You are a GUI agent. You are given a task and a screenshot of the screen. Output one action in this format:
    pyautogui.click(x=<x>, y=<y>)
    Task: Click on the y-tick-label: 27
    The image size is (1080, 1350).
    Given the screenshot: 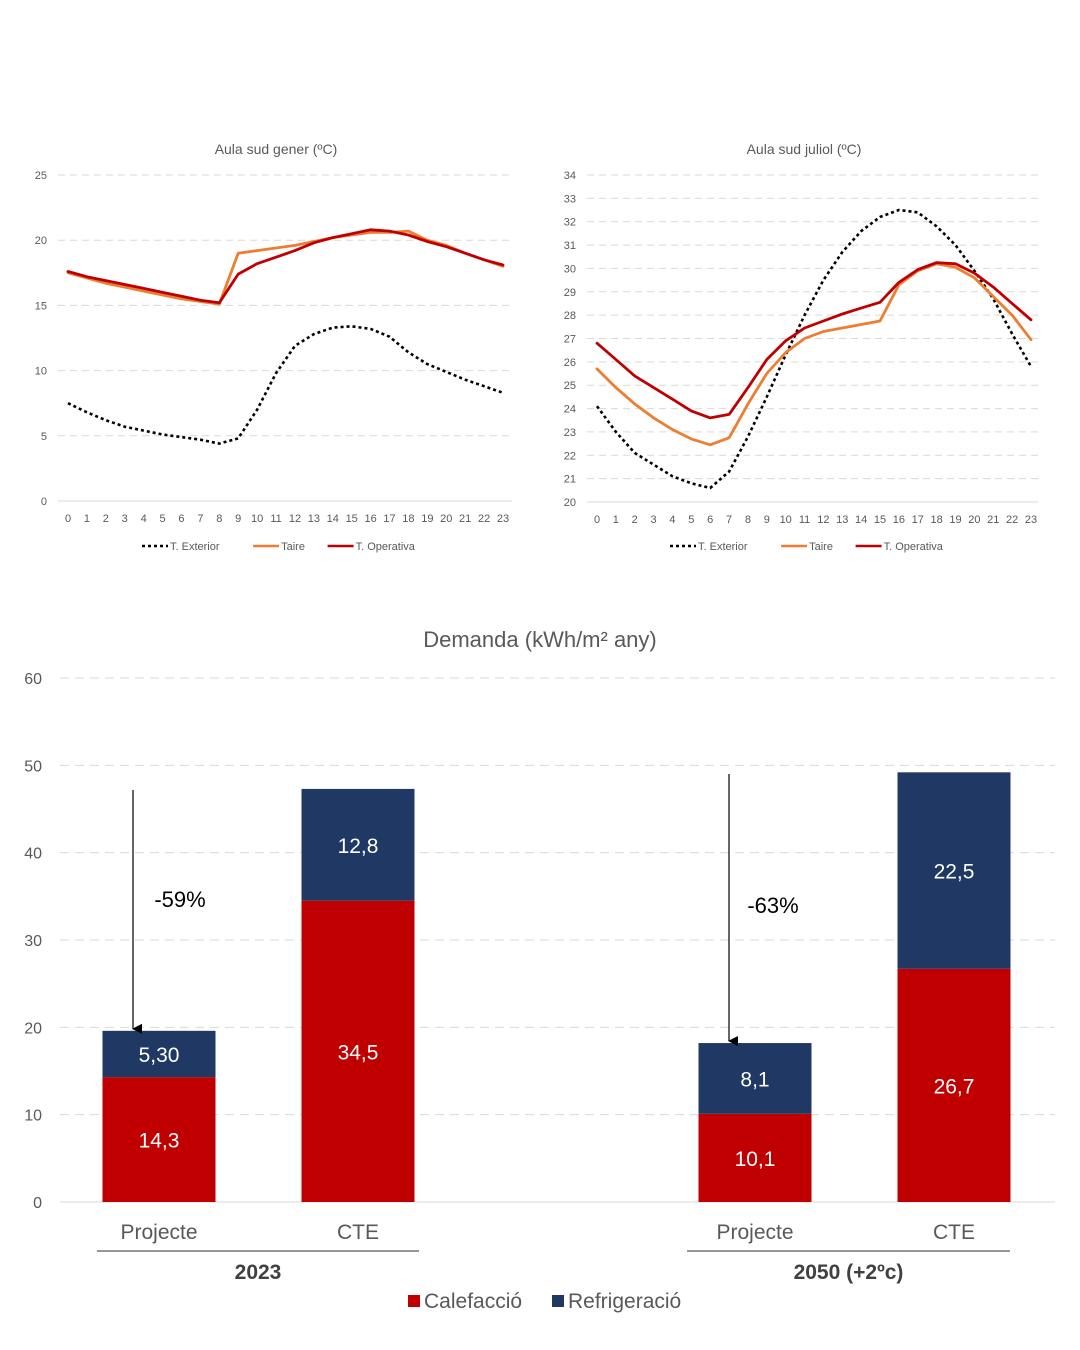 What is the action you would take?
    pyautogui.click(x=570, y=340)
    